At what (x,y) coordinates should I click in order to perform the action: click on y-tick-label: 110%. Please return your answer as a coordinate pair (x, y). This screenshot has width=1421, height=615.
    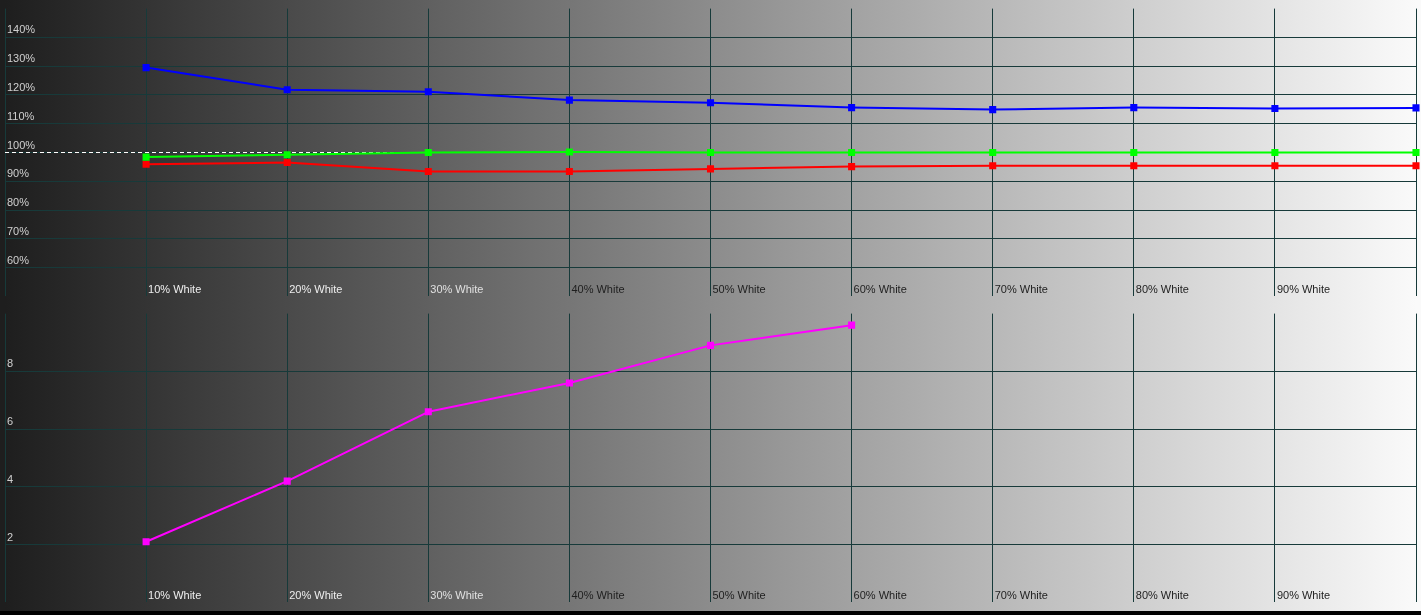
    Looking at the image, I should click on (21, 115).